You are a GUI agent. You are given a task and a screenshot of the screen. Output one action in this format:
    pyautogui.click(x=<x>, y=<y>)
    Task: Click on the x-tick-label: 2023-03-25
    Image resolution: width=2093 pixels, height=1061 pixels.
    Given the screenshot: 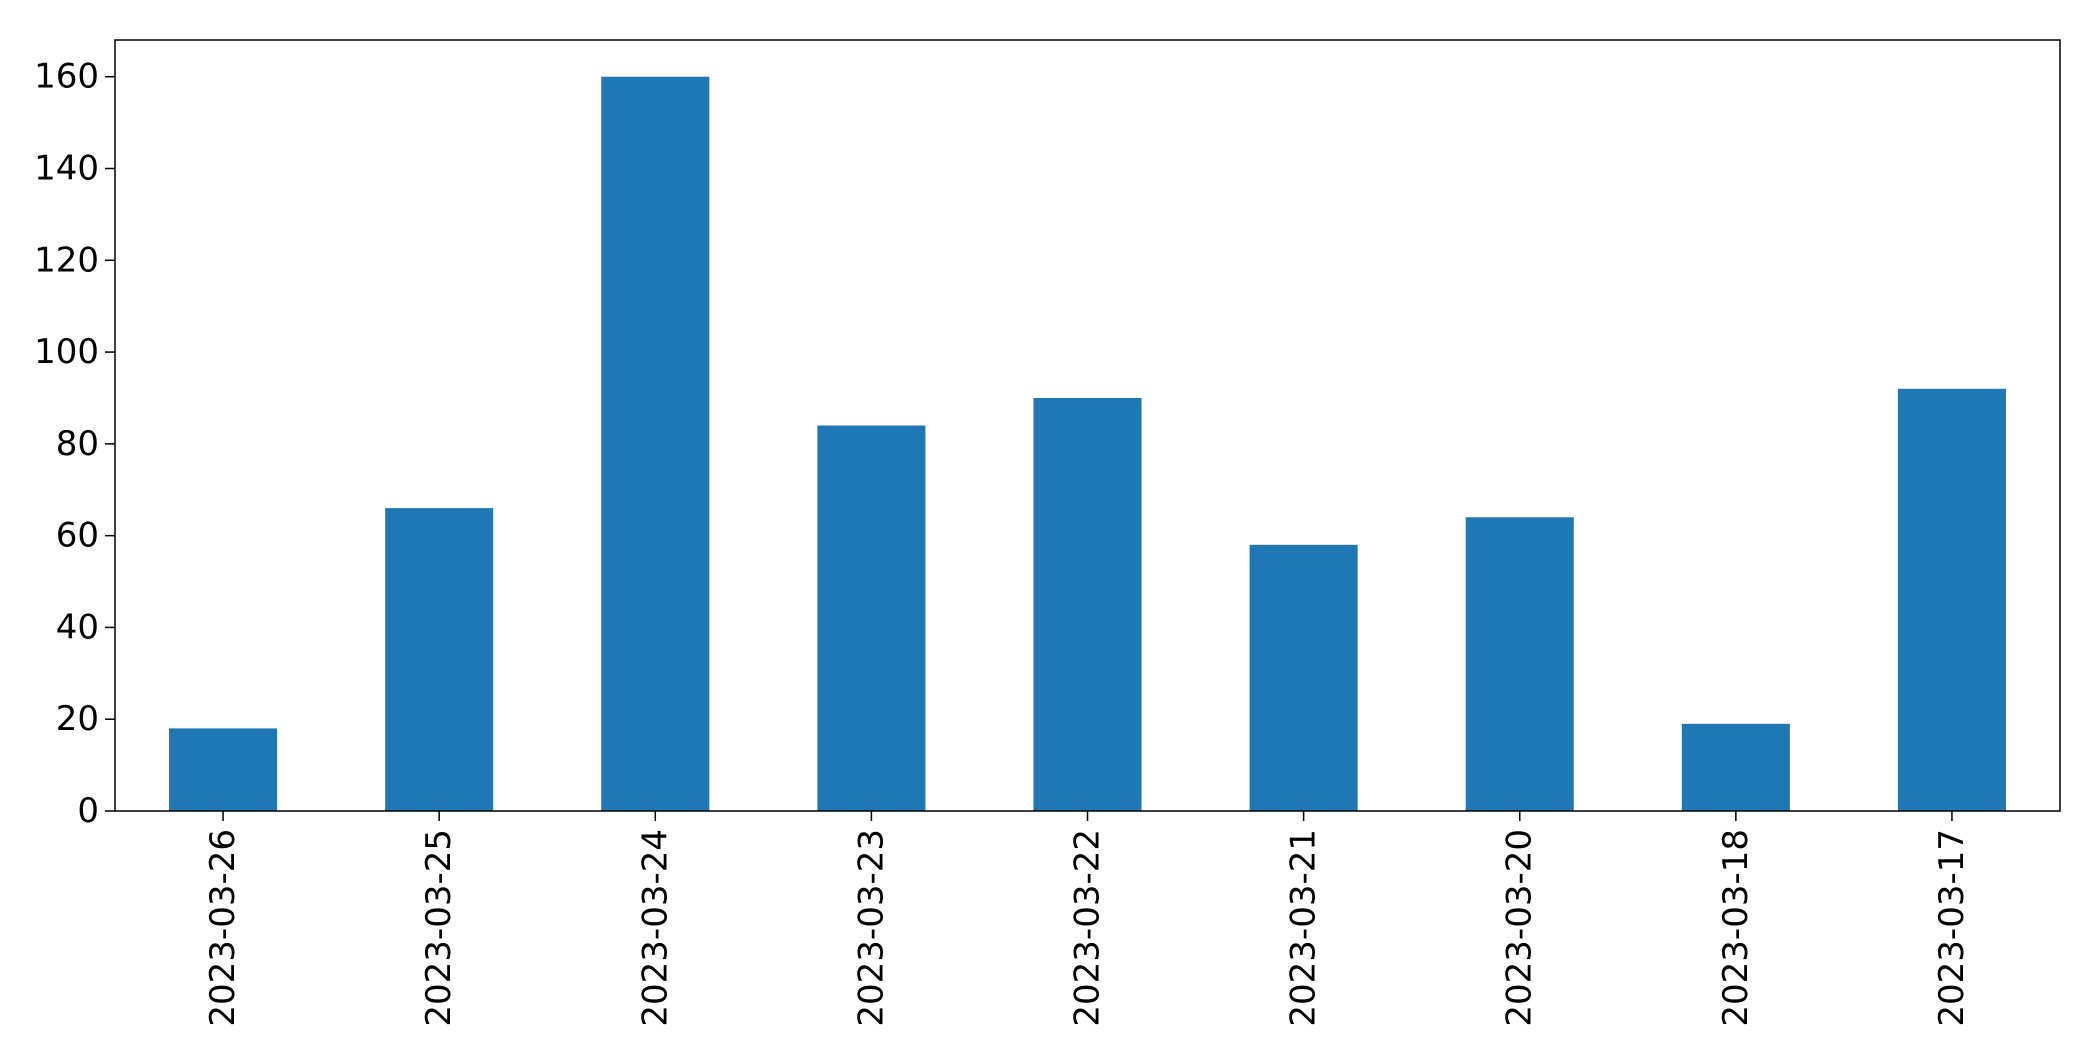 What is the action you would take?
    pyautogui.click(x=439, y=928)
    